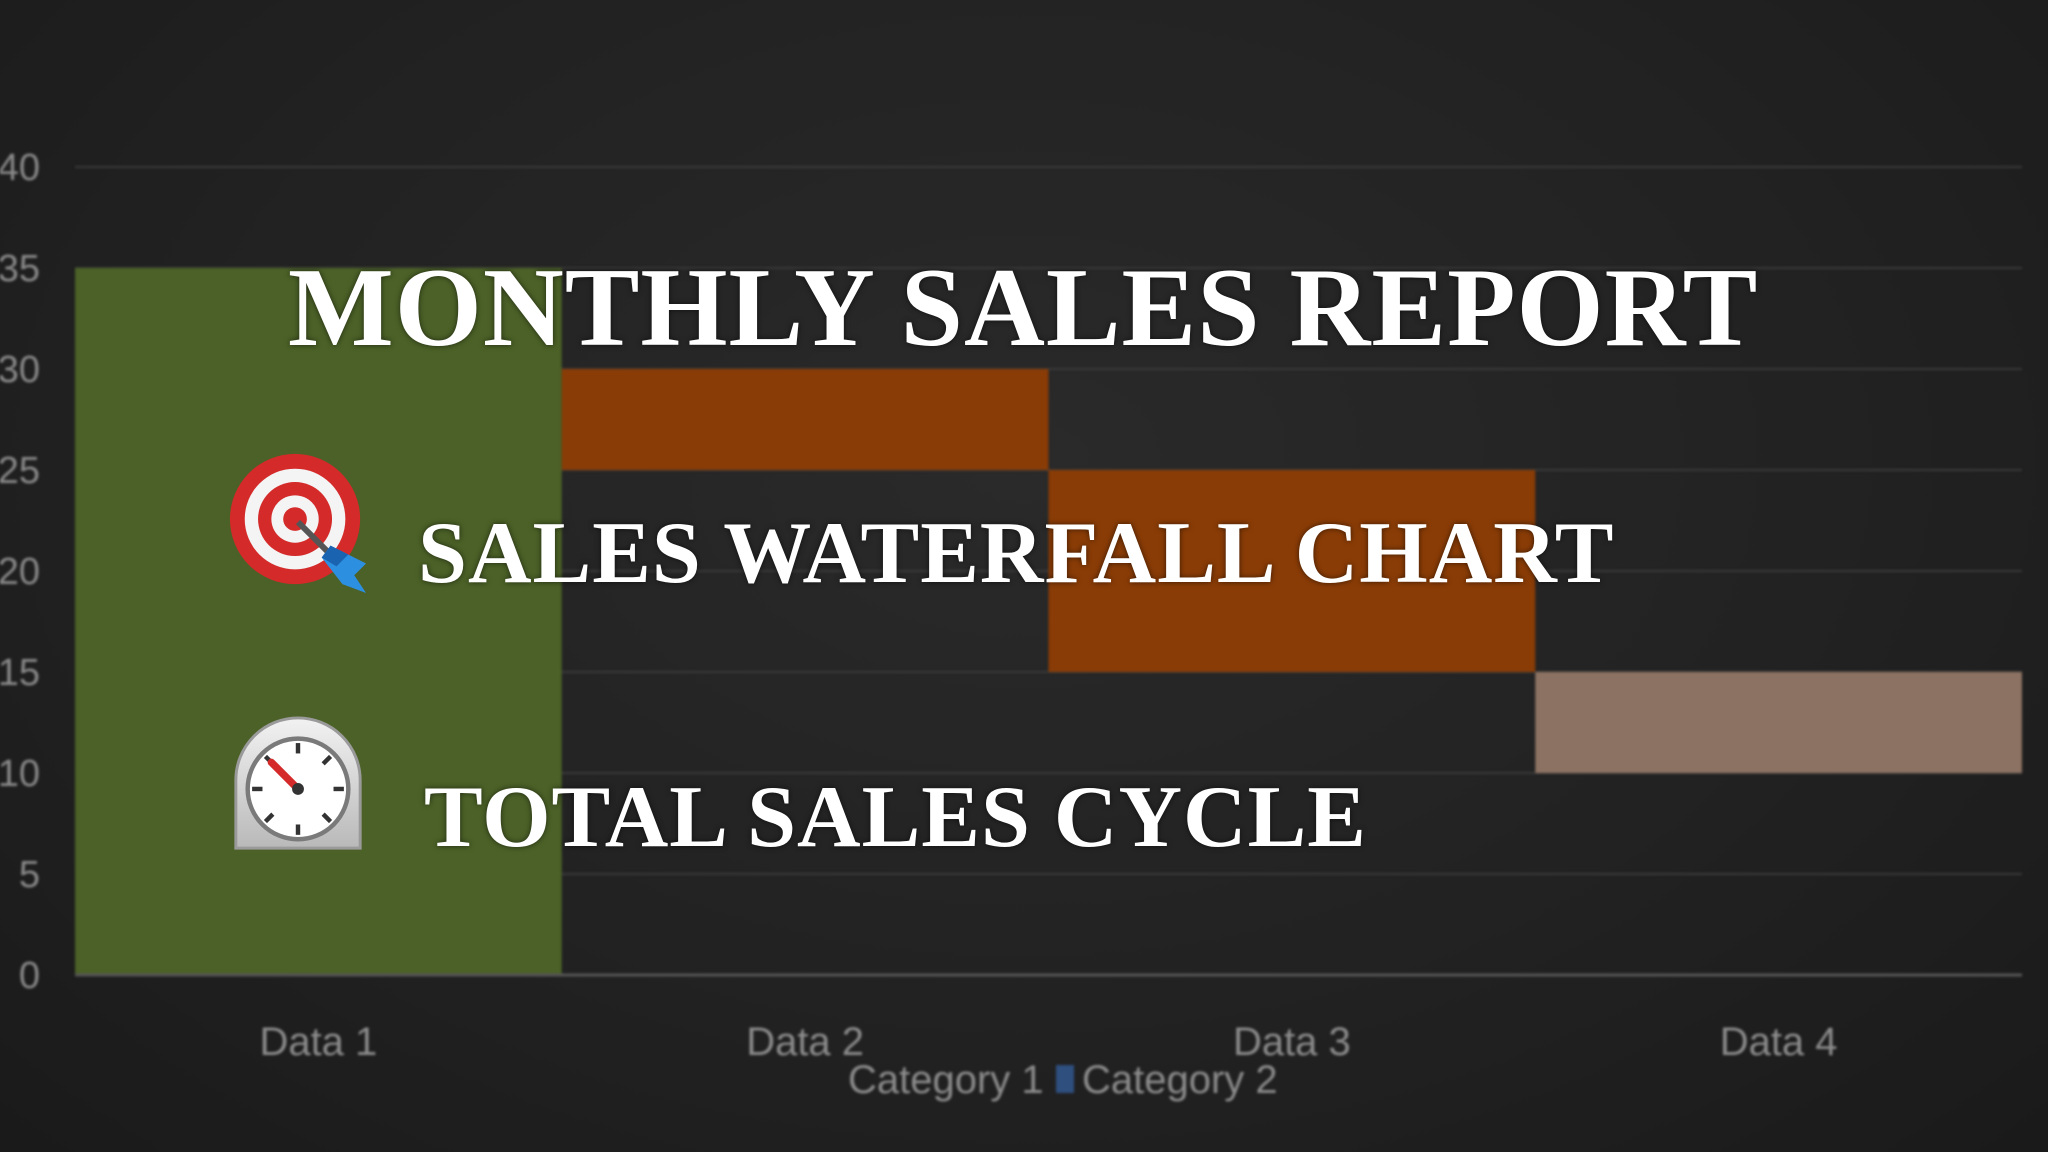 The height and width of the screenshot is (1152, 2048). What do you see at coordinates (805, 1042) in the screenshot?
I see `x-tick-label: Data 2` at bounding box center [805, 1042].